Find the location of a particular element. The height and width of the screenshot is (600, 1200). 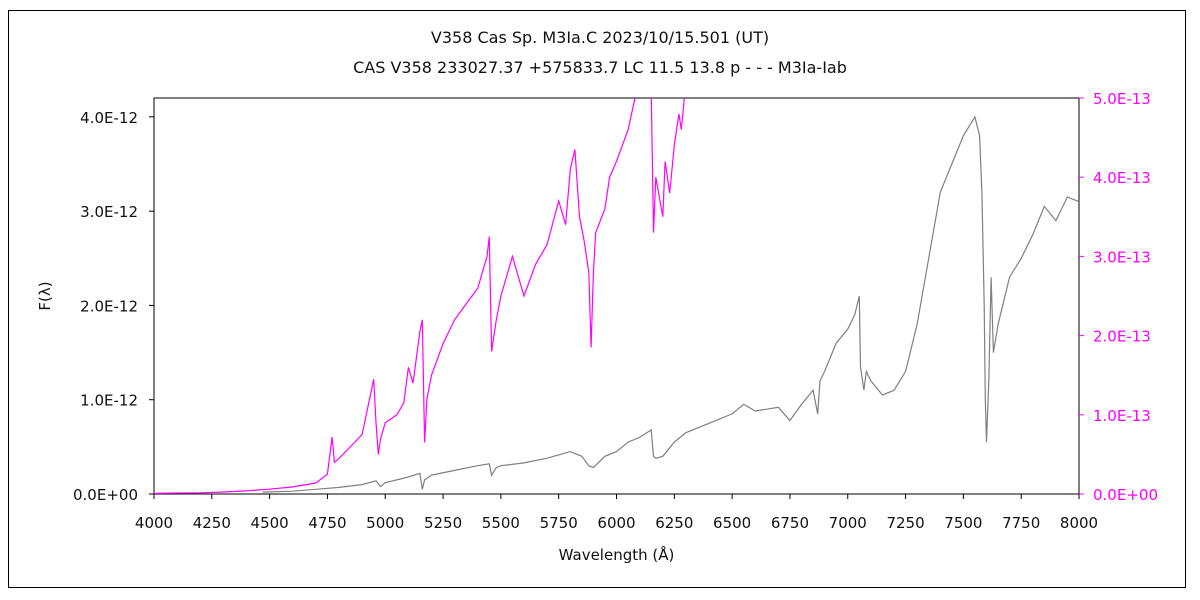

y-left-tick-label: 4.0E-12 is located at coordinates (109, 118).